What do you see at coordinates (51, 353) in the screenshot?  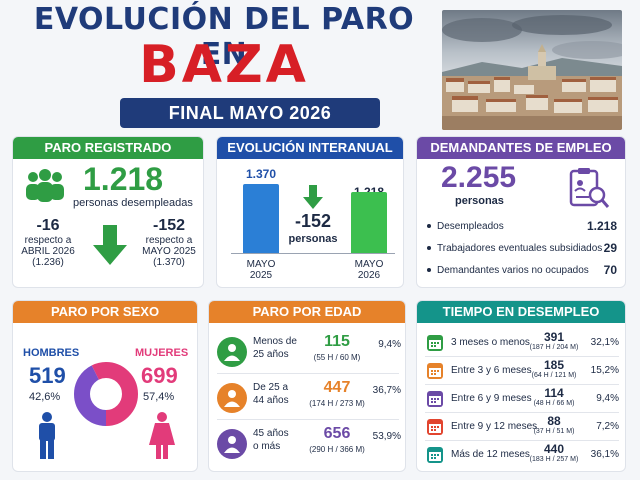 I see `men-label: HOMBRES` at bounding box center [51, 353].